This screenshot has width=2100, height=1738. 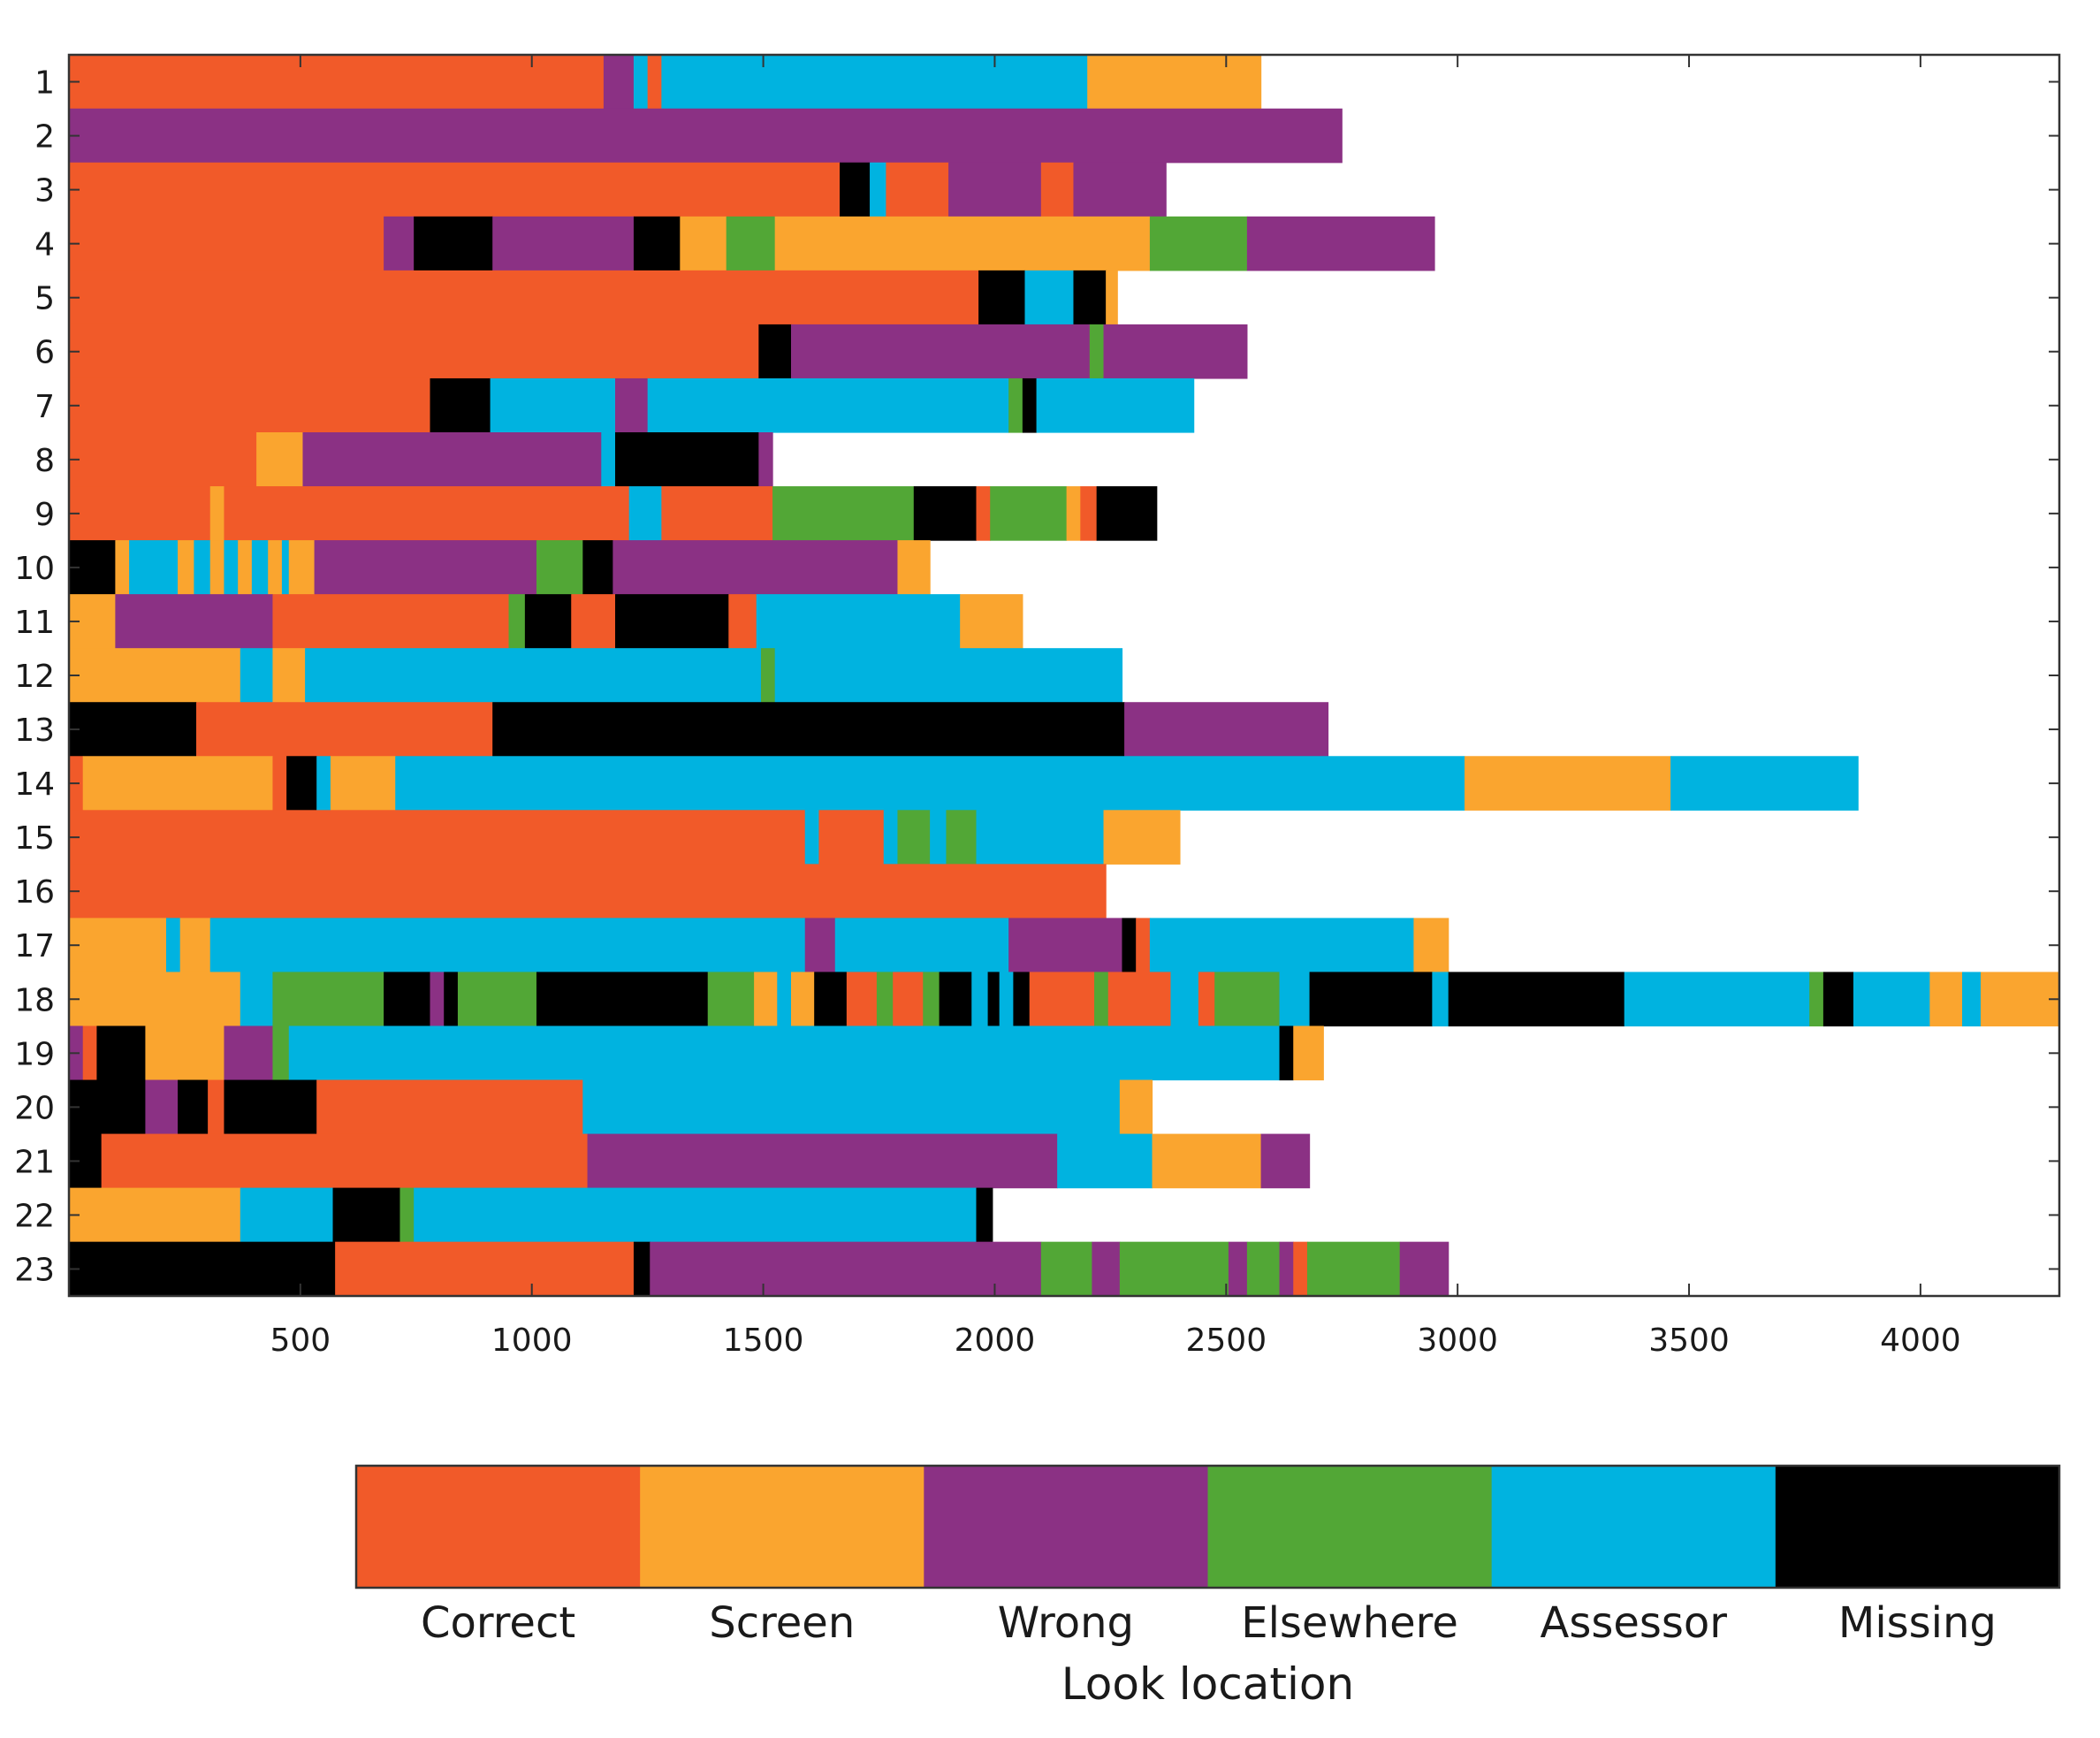 What do you see at coordinates (34, 731) in the screenshot?
I see `y-tick-label: 13` at bounding box center [34, 731].